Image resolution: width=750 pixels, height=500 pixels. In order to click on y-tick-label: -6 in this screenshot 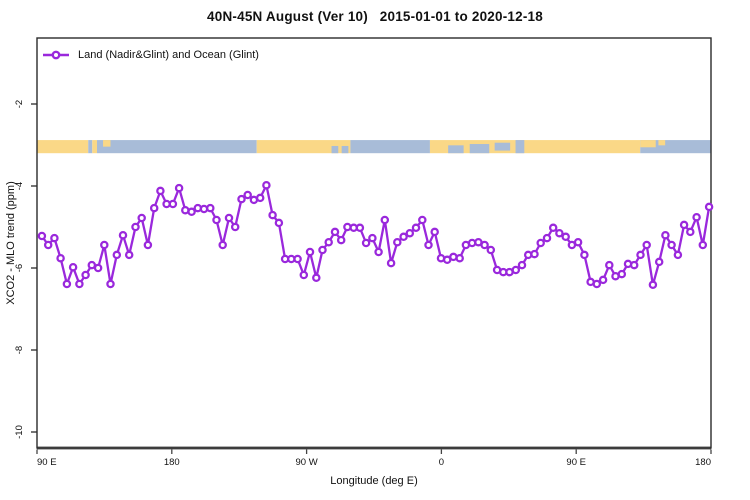, I will do `click(19, 268)`.